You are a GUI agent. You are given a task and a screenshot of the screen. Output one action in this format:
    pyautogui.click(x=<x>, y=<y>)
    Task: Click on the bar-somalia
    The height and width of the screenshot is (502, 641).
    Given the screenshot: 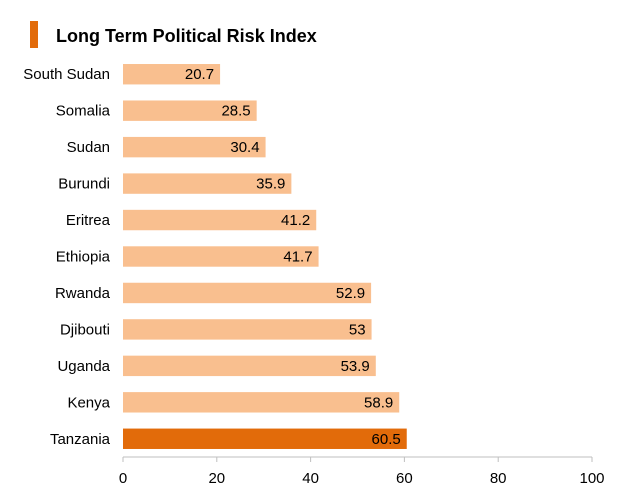 What is the action you would take?
    pyautogui.click(x=190, y=110)
    